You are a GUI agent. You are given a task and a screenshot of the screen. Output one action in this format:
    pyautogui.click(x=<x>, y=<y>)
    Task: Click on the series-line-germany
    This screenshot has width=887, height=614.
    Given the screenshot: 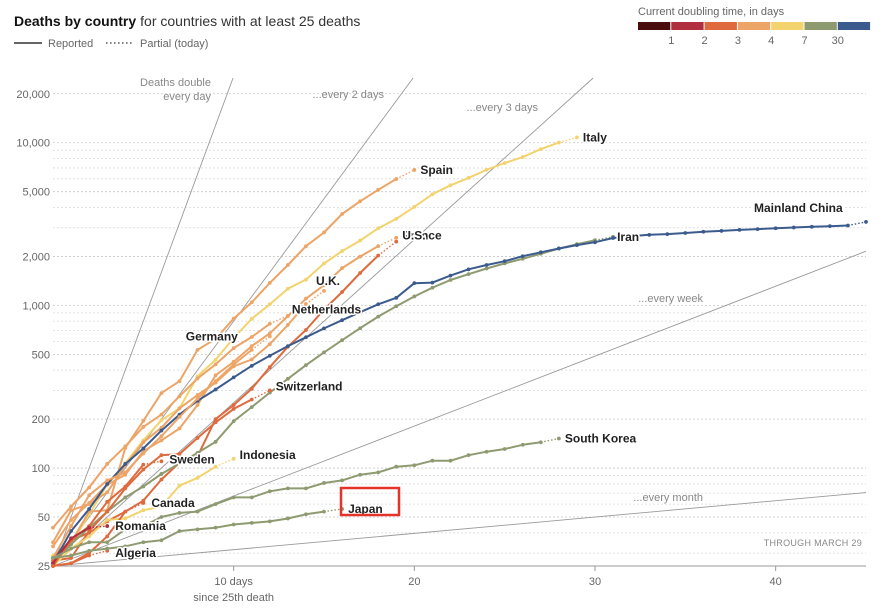 What is the action you would take?
    pyautogui.click(x=152, y=454)
    